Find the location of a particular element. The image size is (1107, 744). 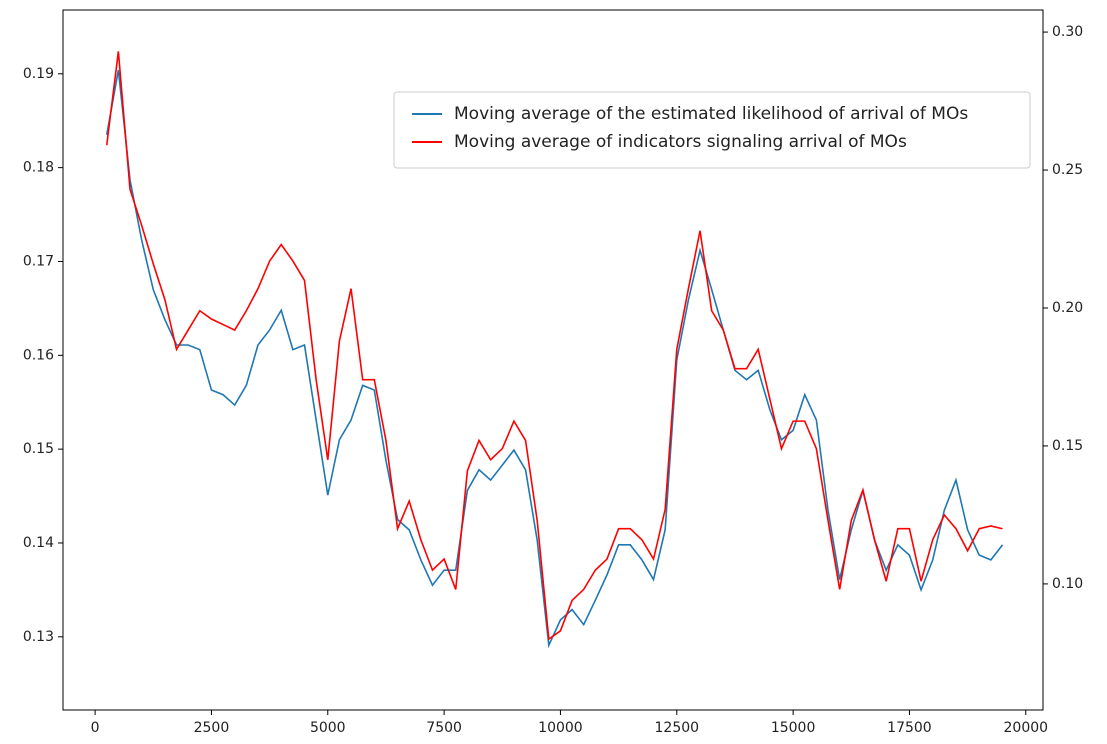

x-tick-label: 17500 is located at coordinates (909, 728).